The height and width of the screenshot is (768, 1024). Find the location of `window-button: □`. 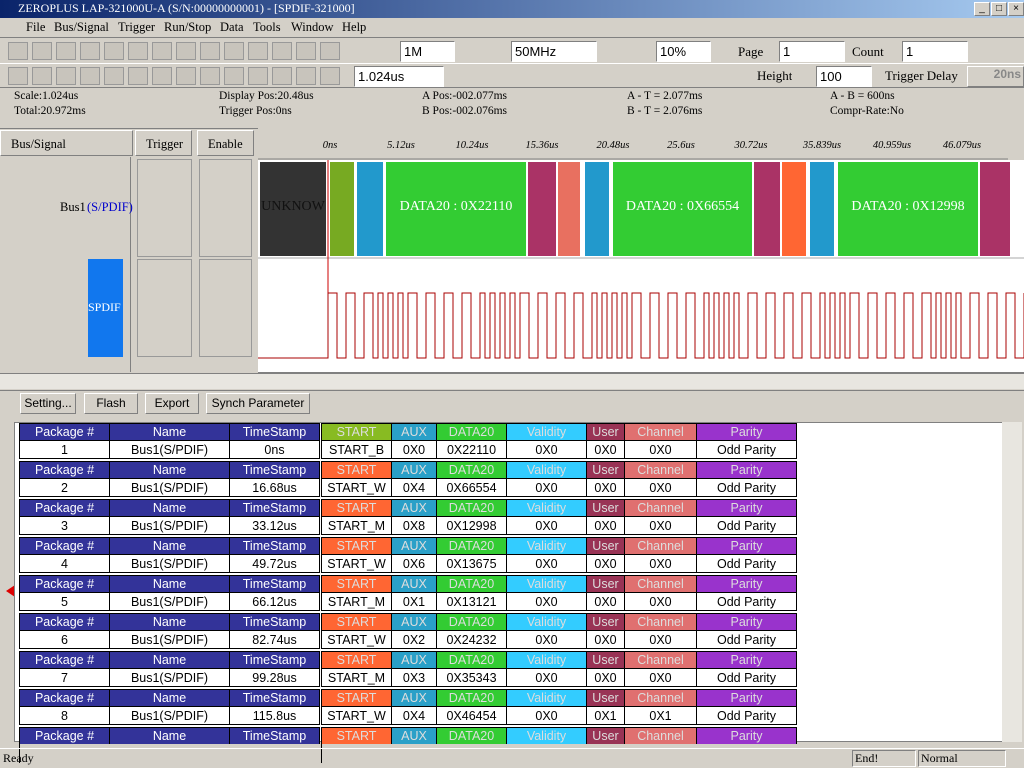

window-button: □ is located at coordinates (999, 9).